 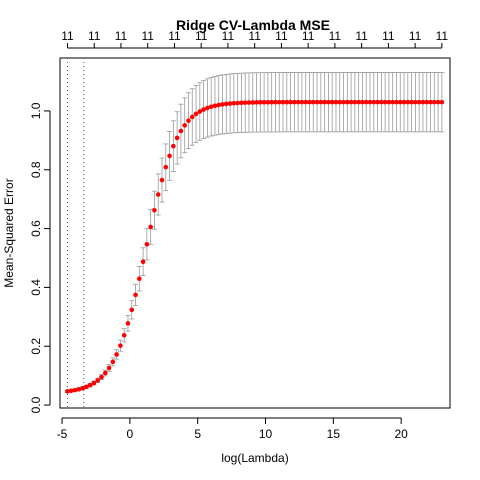 I want to click on vline-layer, so click(x=75, y=233).